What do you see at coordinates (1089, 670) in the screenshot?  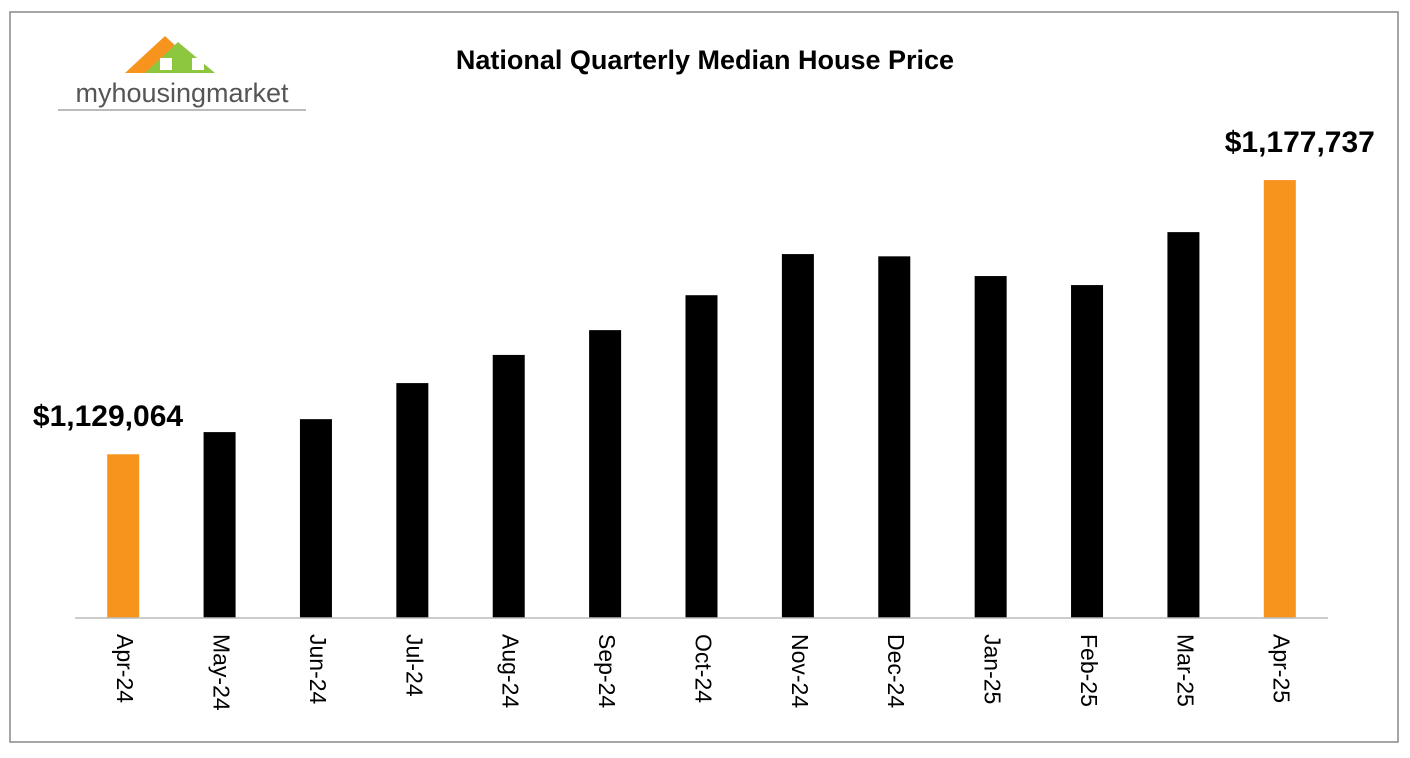 I see `x-tick-label: Feb-25` at bounding box center [1089, 670].